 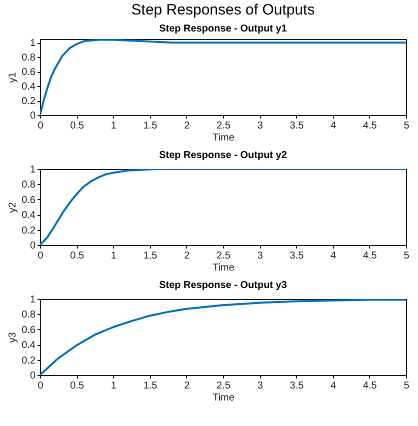 I want to click on chart-title: Step Response - Output y3, so click(x=223, y=285).